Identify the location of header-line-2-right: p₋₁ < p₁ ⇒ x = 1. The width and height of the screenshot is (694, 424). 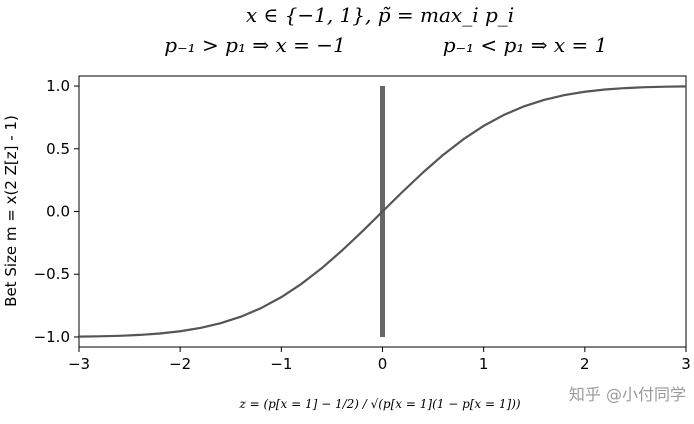
(525, 45).